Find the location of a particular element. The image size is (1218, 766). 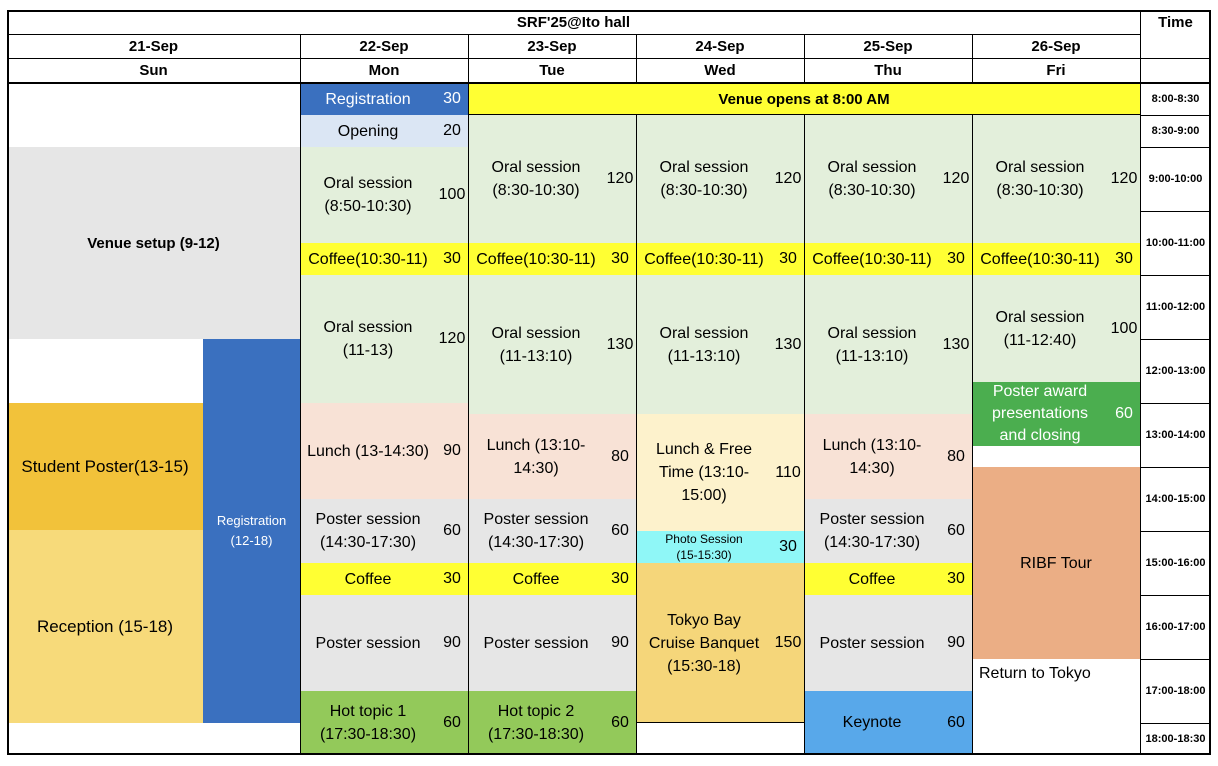

tue-oral1-label: Oral session (8:30-10:30) is located at coordinates (536, 179).